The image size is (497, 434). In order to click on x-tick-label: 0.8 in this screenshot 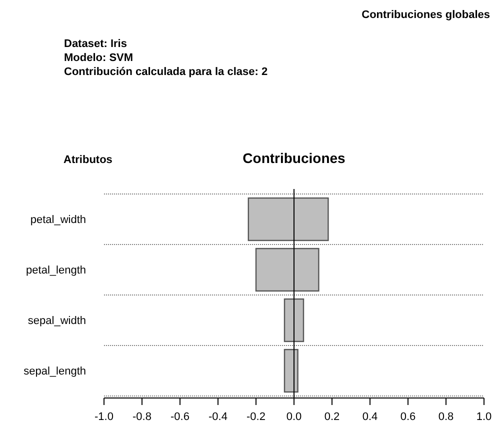, I will do `click(446, 417)`.